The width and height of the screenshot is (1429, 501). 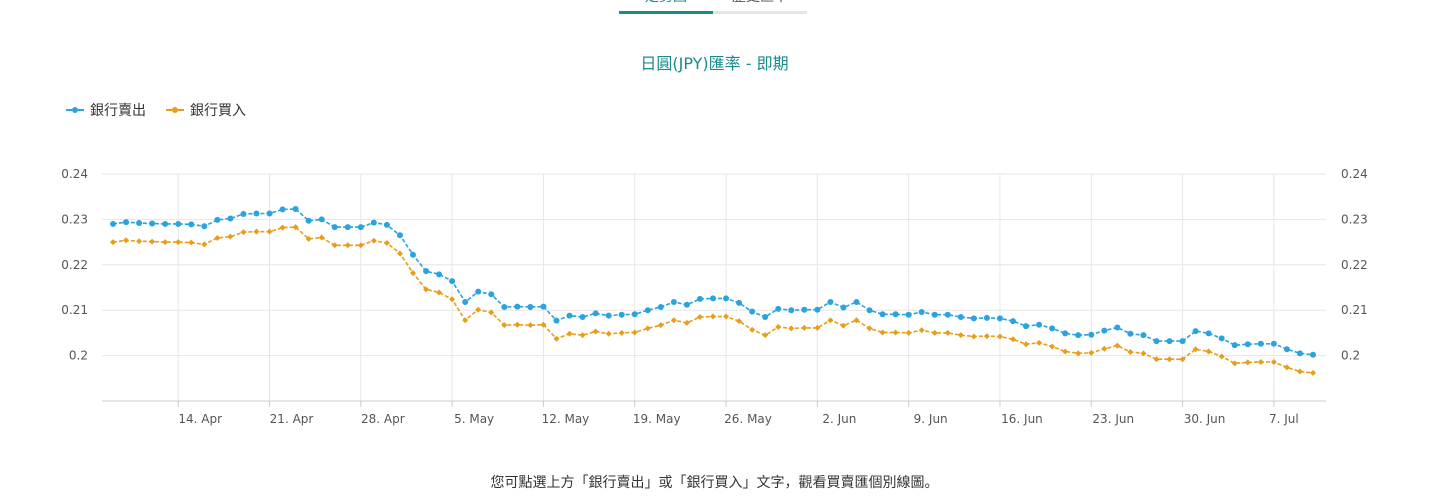 I want to click on legend-label-buy: 銀行買入, so click(x=218, y=111).